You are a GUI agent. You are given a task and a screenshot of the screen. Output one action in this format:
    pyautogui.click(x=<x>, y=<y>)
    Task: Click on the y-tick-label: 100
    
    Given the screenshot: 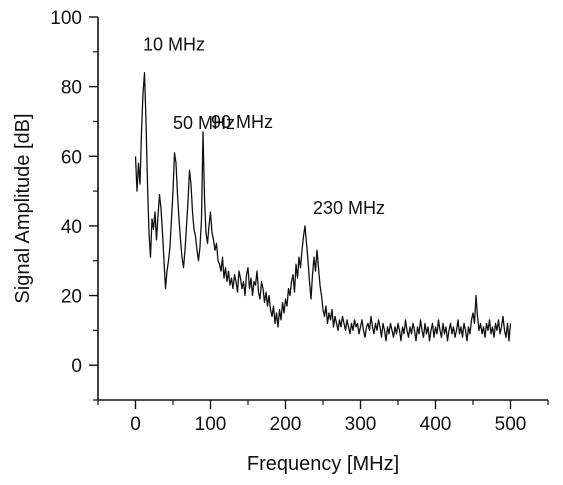 What is the action you would take?
    pyautogui.click(x=66, y=18)
    